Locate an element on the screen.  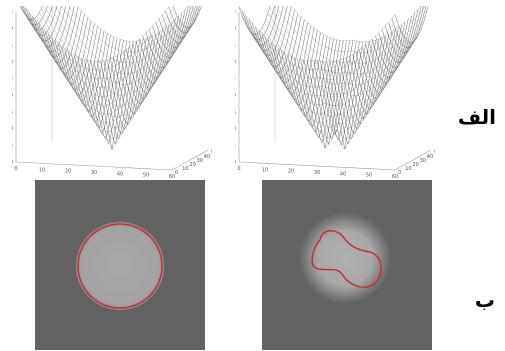
surface-left-z-tick: 30 is located at coordinates (12, 29).